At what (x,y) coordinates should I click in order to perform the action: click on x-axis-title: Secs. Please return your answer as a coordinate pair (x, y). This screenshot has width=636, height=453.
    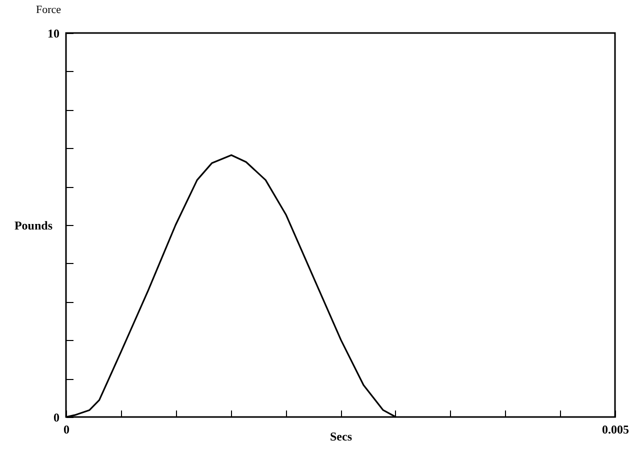
    Looking at the image, I should click on (341, 437).